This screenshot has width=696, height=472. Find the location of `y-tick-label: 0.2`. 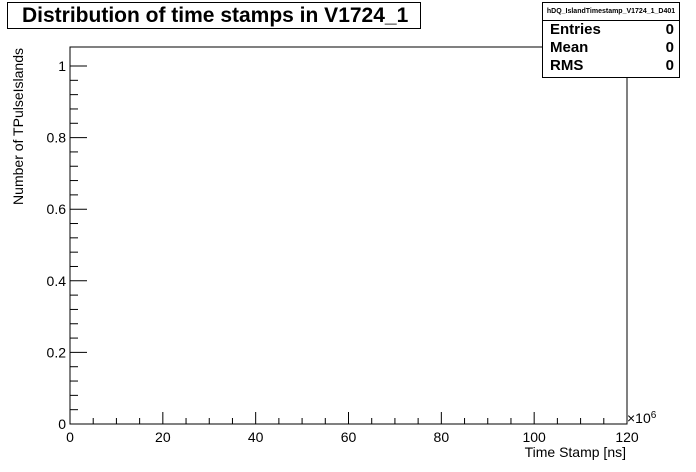

y-tick-label: 0.2 is located at coordinates (57, 352).